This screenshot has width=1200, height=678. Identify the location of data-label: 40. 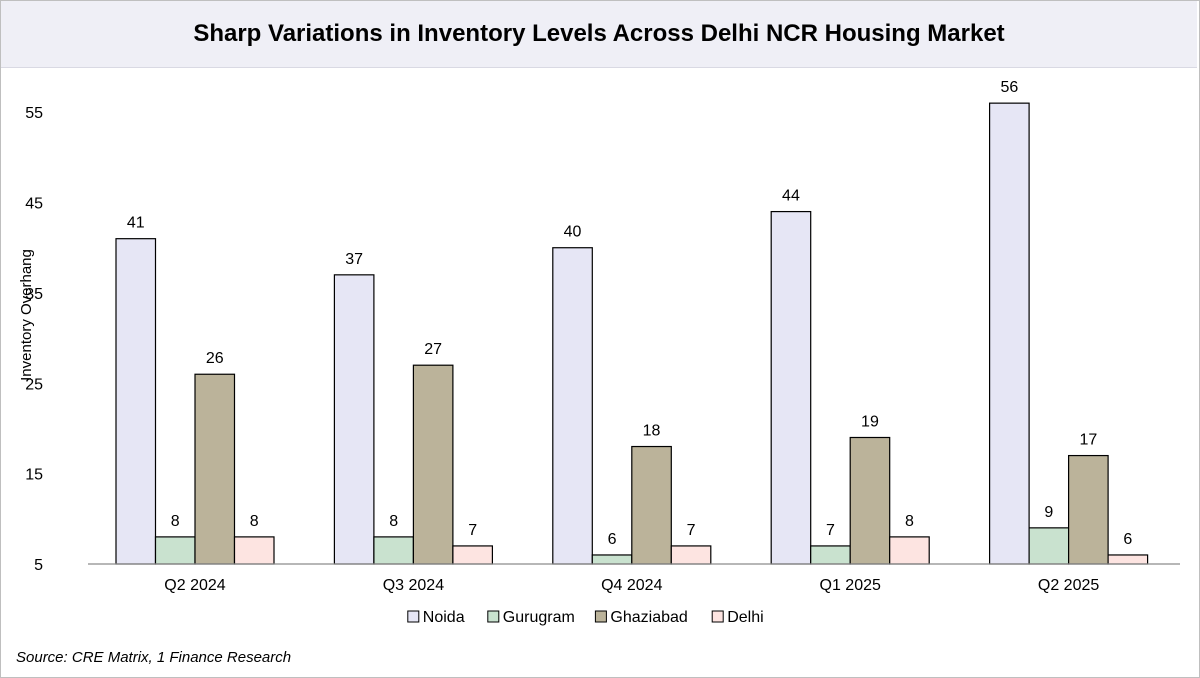
(573, 232).